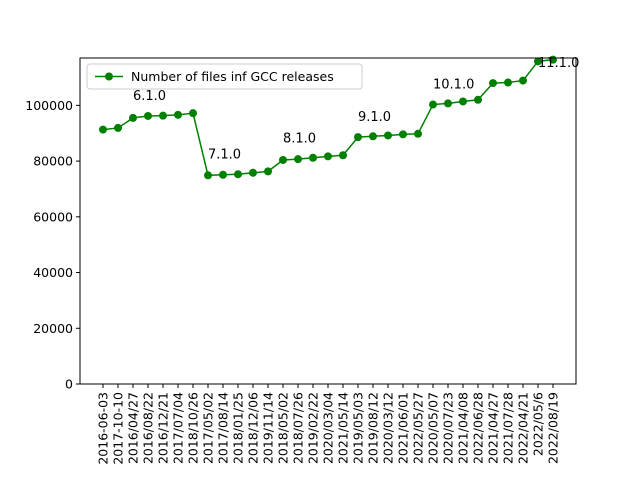 Image resolution: width=640 pixels, height=480 pixels. Describe the element at coordinates (418, 428) in the screenshot. I see `x-tick-label: 2022/05/27` at that location.